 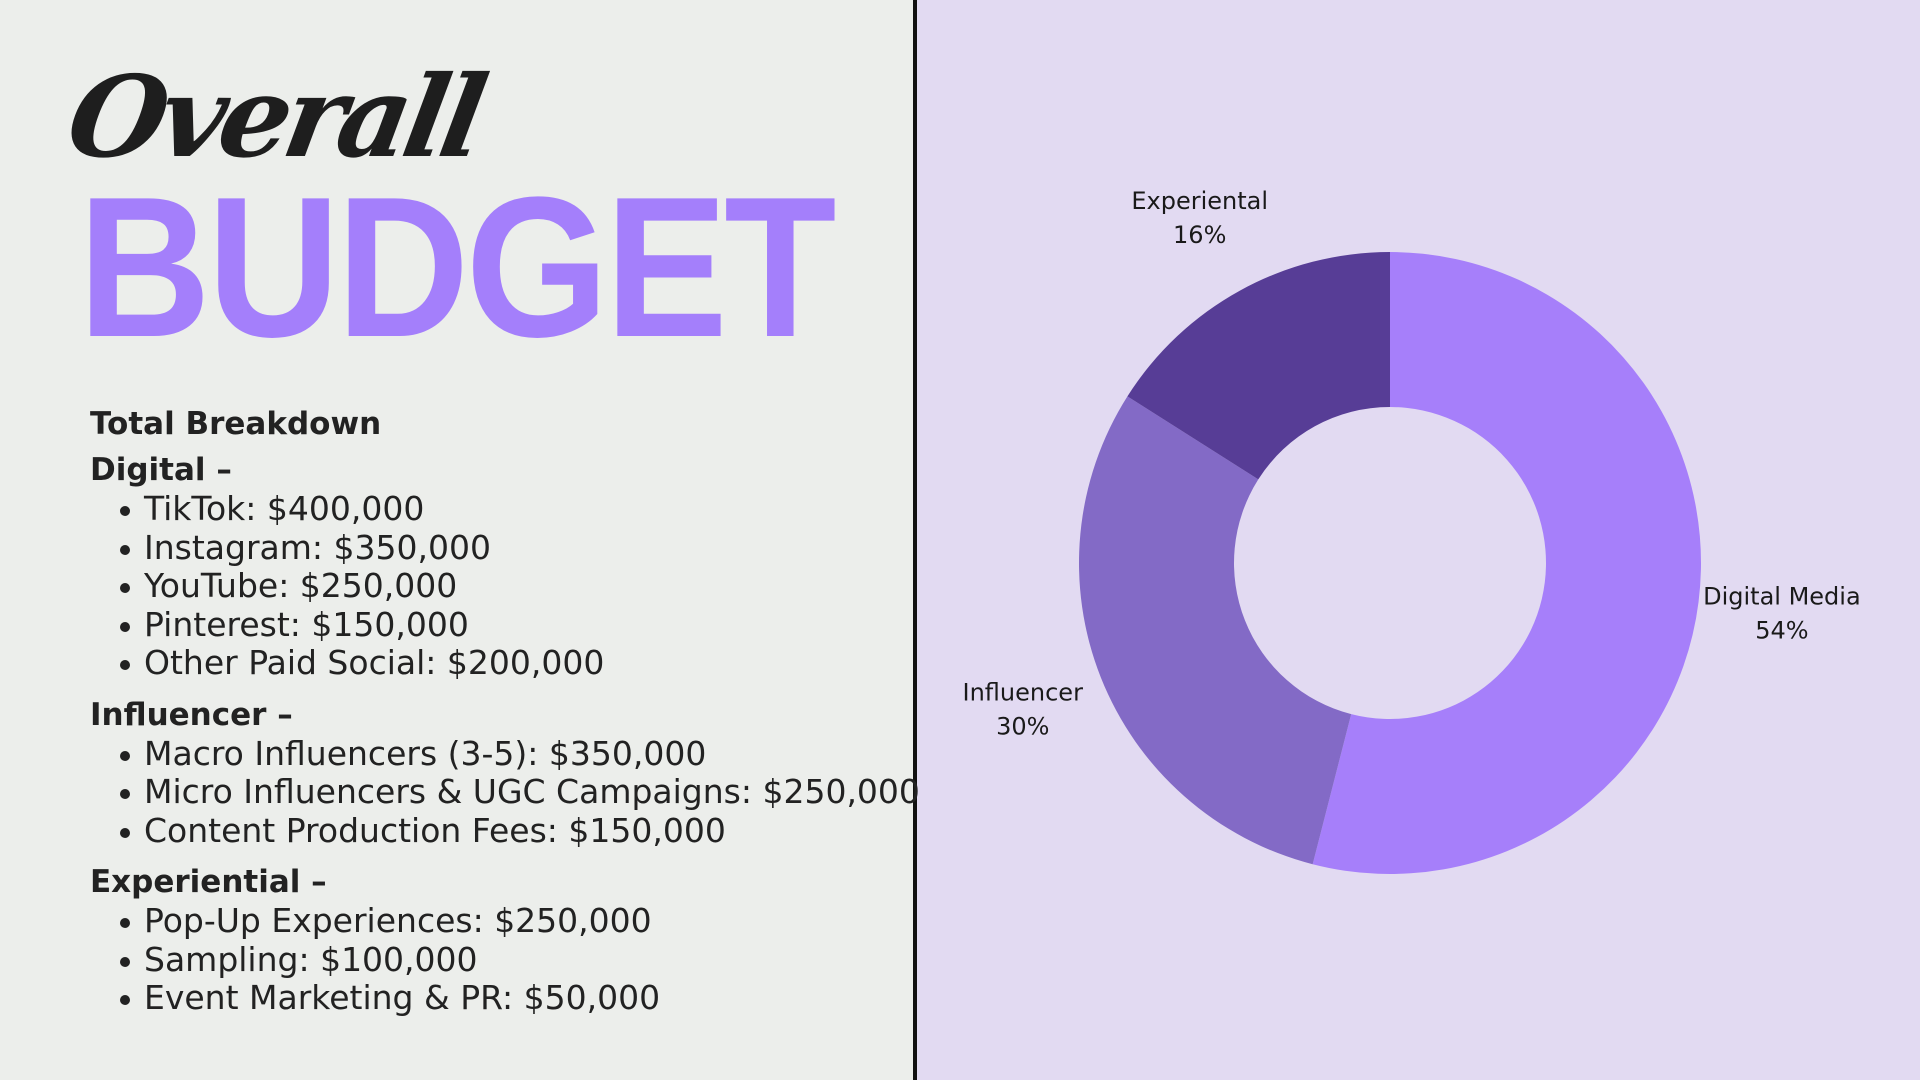 I want to click on list-item: Instagram: $350,000, so click(x=505, y=548).